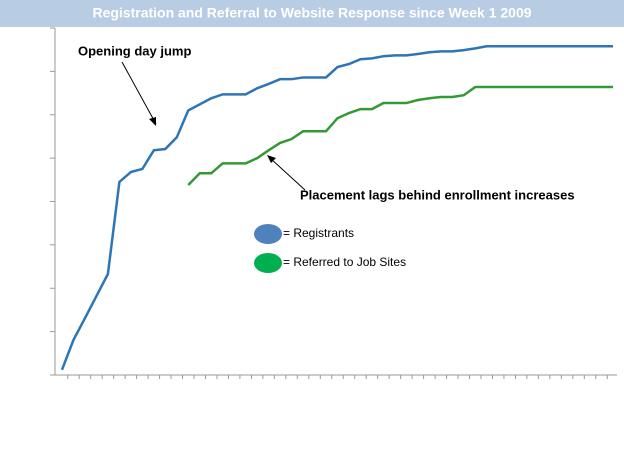 Image resolution: width=624 pixels, height=465 pixels. What do you see at coordinates (400, 135) in the screenshot?
I see `series-line` at bounding box center [400, 135].